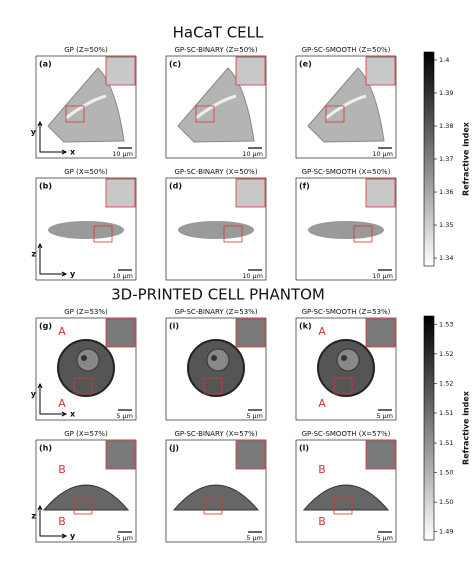 The height and width of the screenshot is (566, 474). I want to click on colorbar-tick-label: 1.34, so click(446, 258).